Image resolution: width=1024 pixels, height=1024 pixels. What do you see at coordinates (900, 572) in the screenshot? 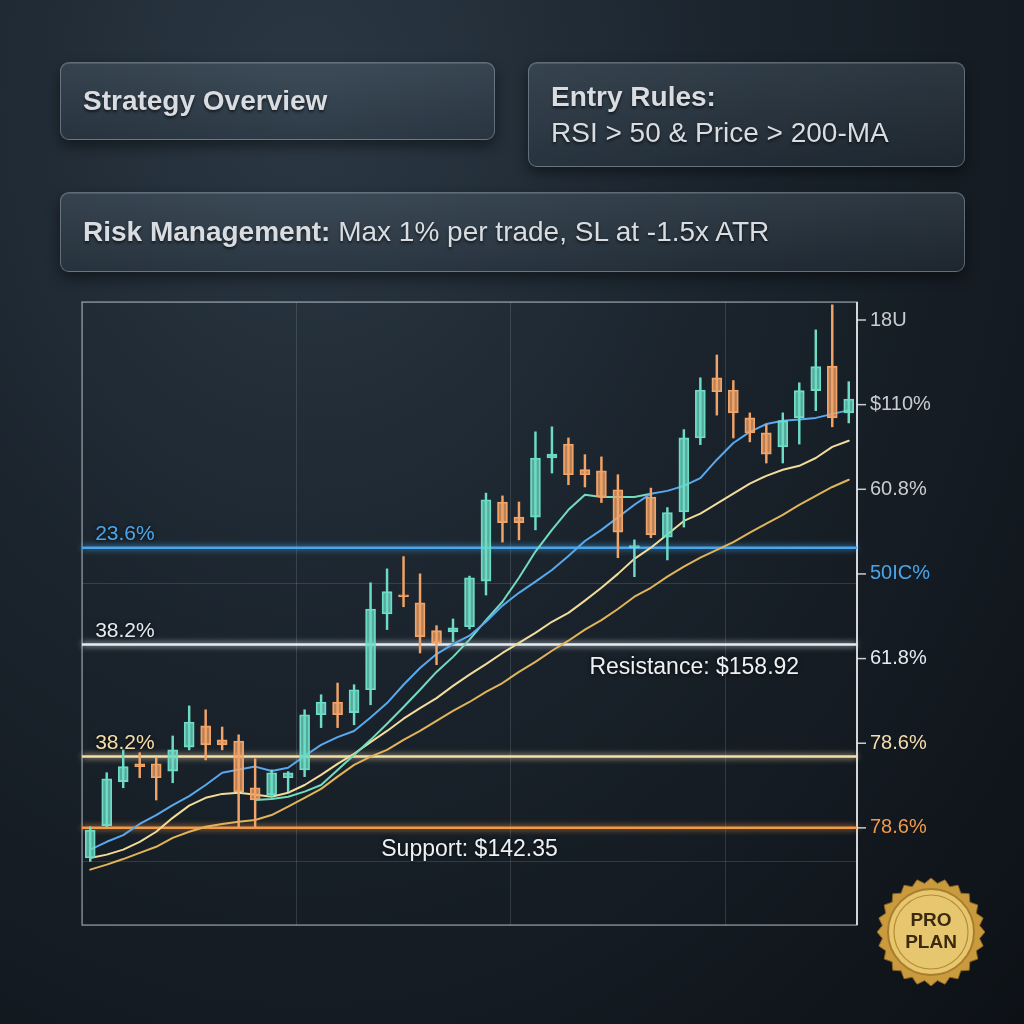
I see `text: 50IC%` at bounding box center [900, 572].